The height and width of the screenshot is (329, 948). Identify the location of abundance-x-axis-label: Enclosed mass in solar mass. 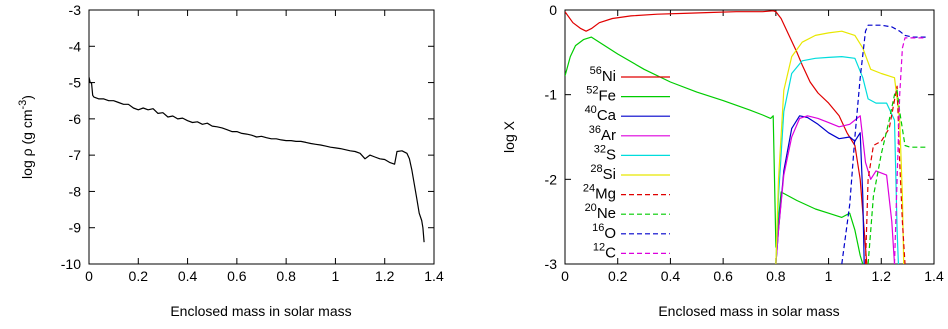
(748, 311).